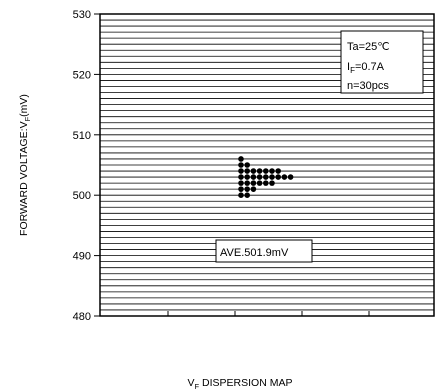 The height and width of the screenshot is (391, 435). What do you see at coordinates (82, 136) in the screenshot?
I see `y-tick-label: 510` at bounding box center [82, 136].